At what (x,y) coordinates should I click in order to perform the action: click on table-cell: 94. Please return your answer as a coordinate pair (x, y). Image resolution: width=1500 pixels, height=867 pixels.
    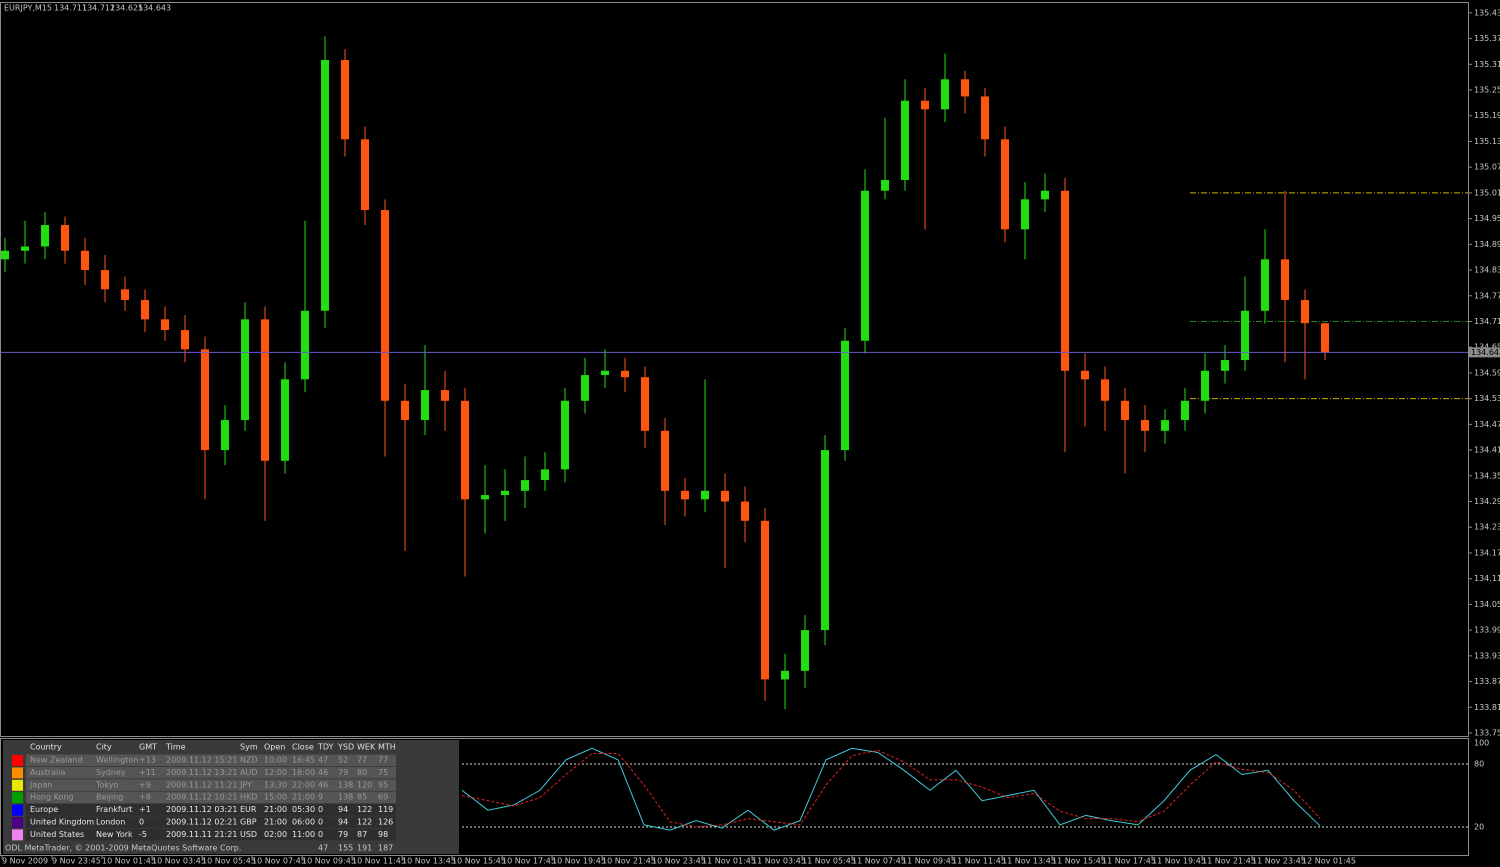
    Looking at the image, I should click on (343, 809).